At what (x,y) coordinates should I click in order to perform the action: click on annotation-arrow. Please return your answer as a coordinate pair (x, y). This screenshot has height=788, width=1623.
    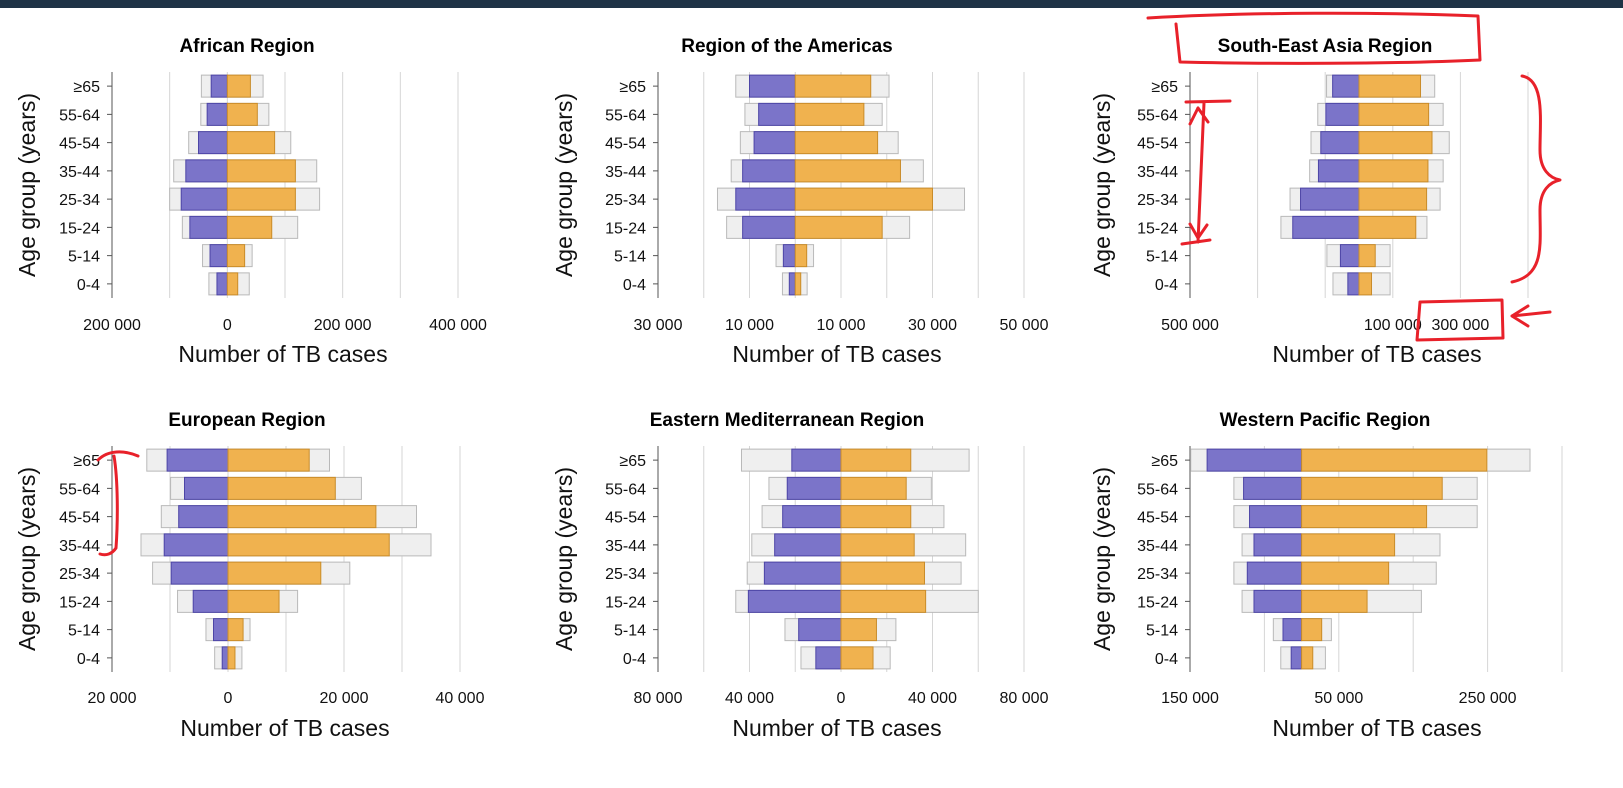
    Looking at the image, I should click on (1206, 172).